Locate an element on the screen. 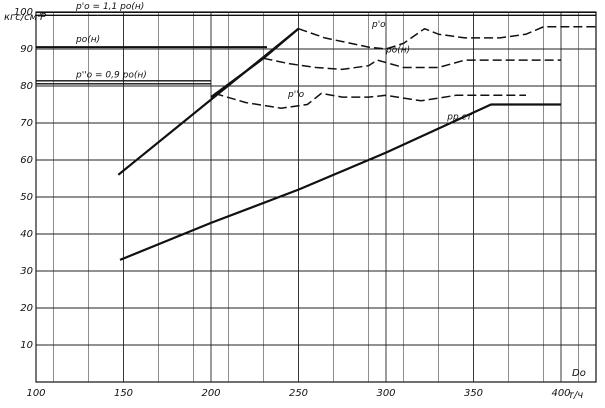 This screenshot has height=408, width=605. y-tick-label-100: 100 is located at coordinates (23, 12).